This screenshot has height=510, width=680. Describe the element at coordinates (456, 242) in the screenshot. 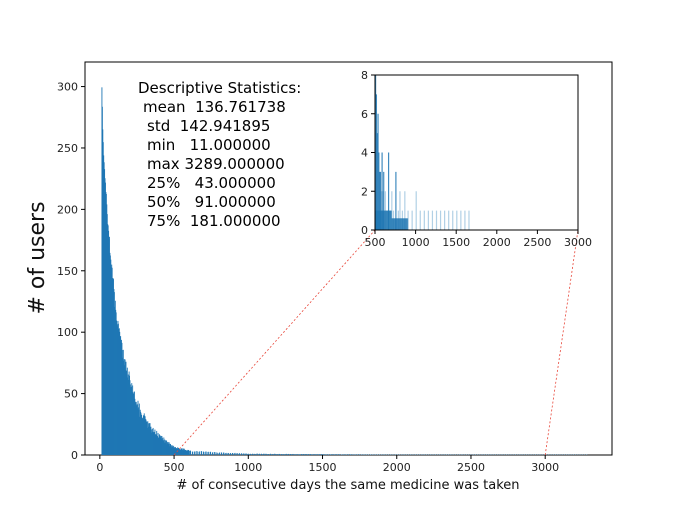

I see `inset-x-tick-label: 1500` at that location.